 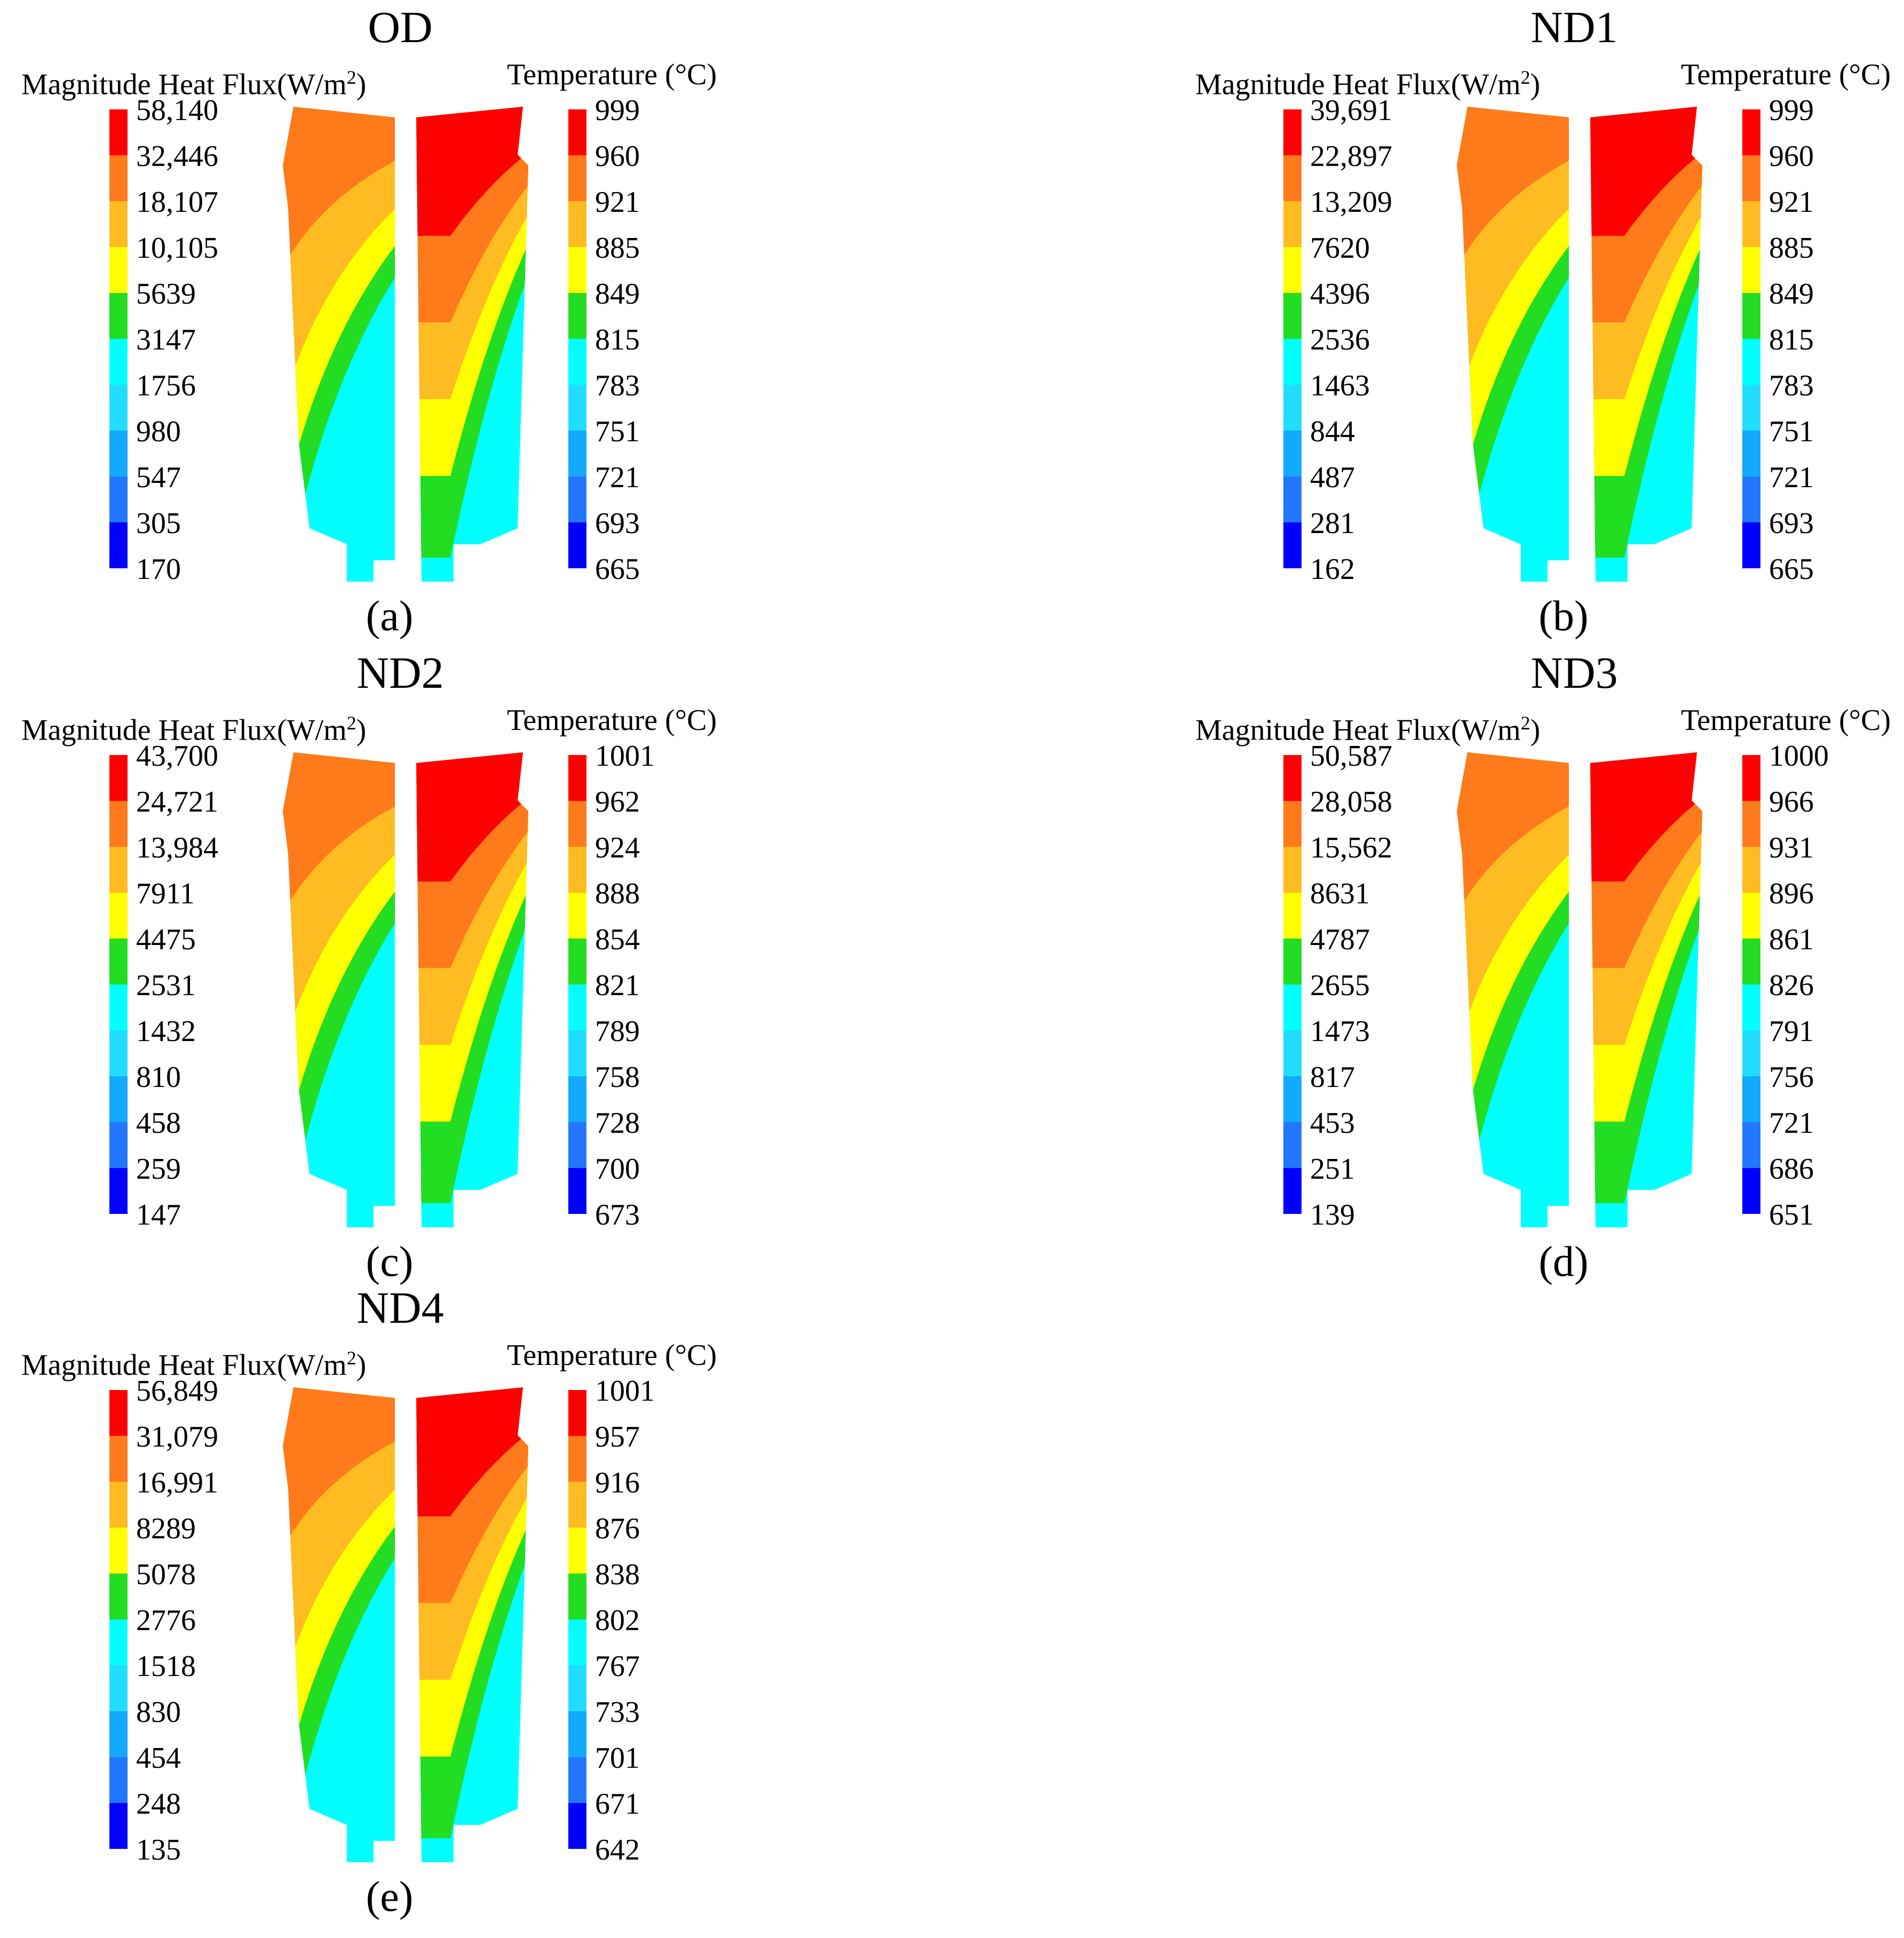 What do you see at coordinates (1332, 523) in the screenshot?
I see `flux-tick-label: 281` at bounding box center [1332, 523].